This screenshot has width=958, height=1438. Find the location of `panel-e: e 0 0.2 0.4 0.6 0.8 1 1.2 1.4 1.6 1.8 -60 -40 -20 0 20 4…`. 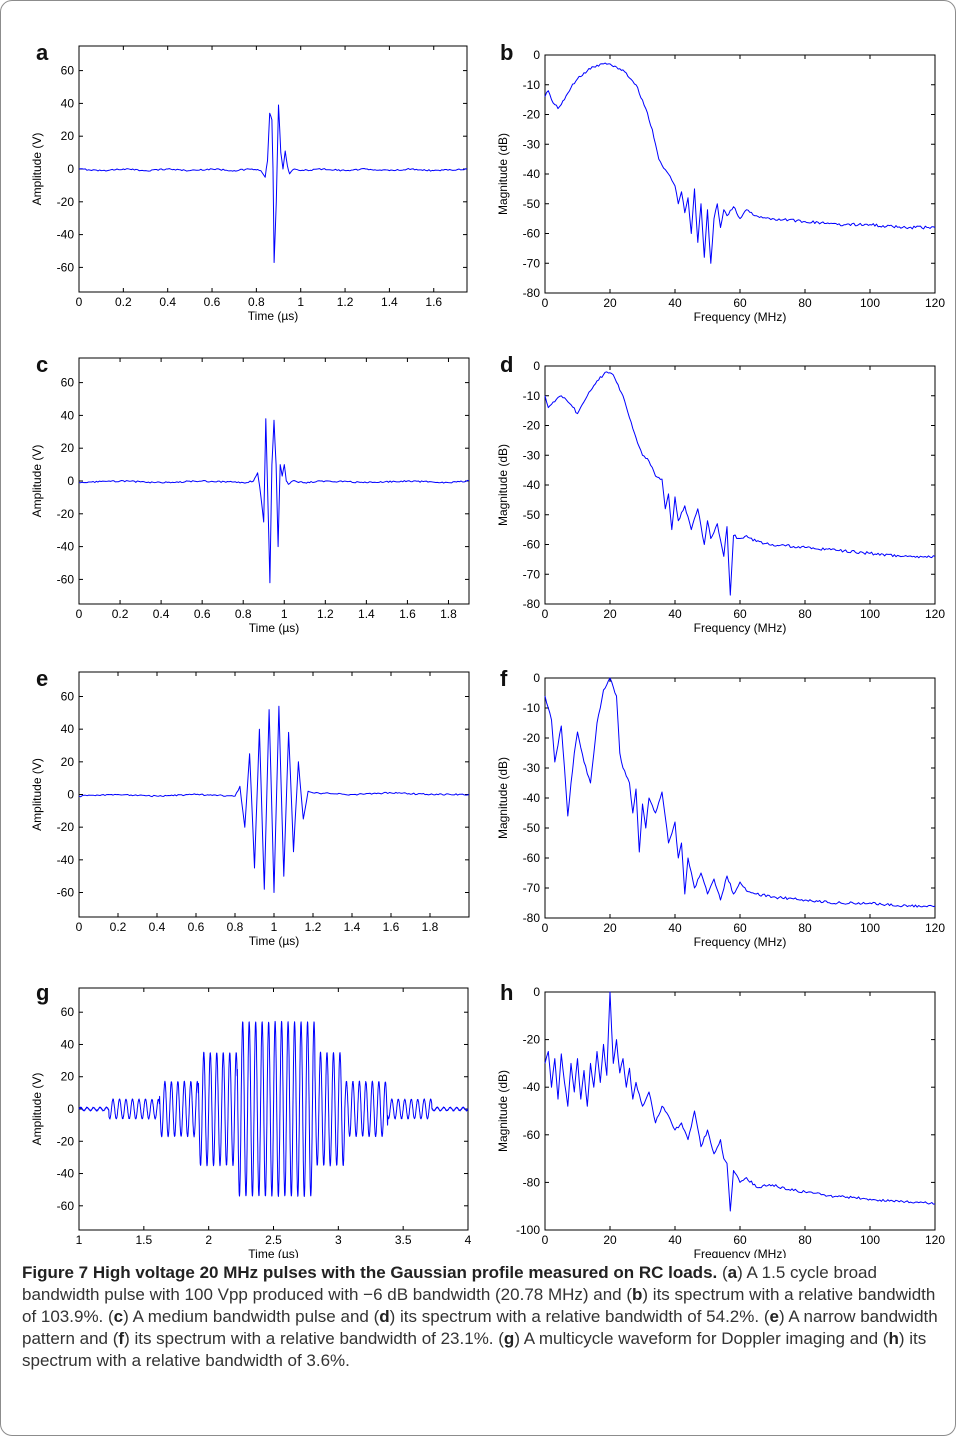

panel-e: e 0 0.2 0.4 0.6 0.8 1 1.2 1.4 1.6 1.8 -60 -40 -20 0 20 4… is located at coordinates (250, 807).